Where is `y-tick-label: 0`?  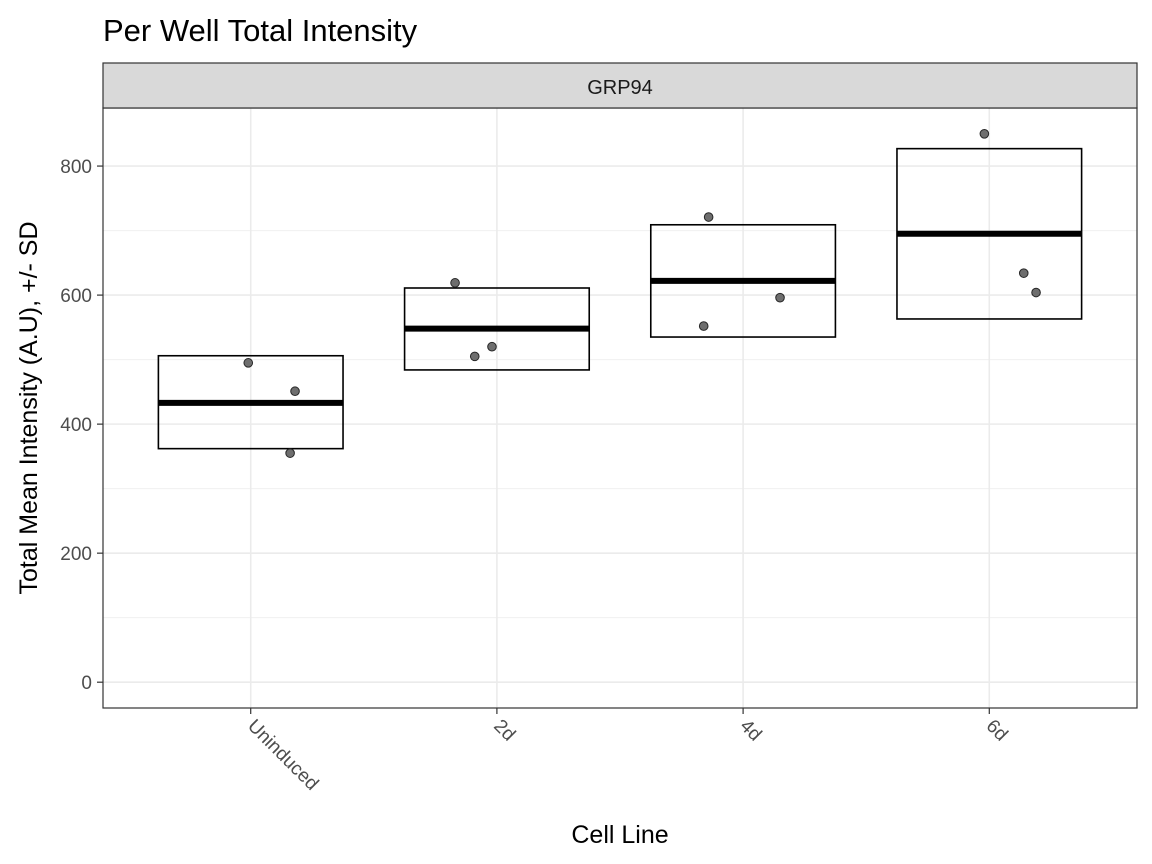 y-tick-label: 0 is located at coordinates (86, 683).